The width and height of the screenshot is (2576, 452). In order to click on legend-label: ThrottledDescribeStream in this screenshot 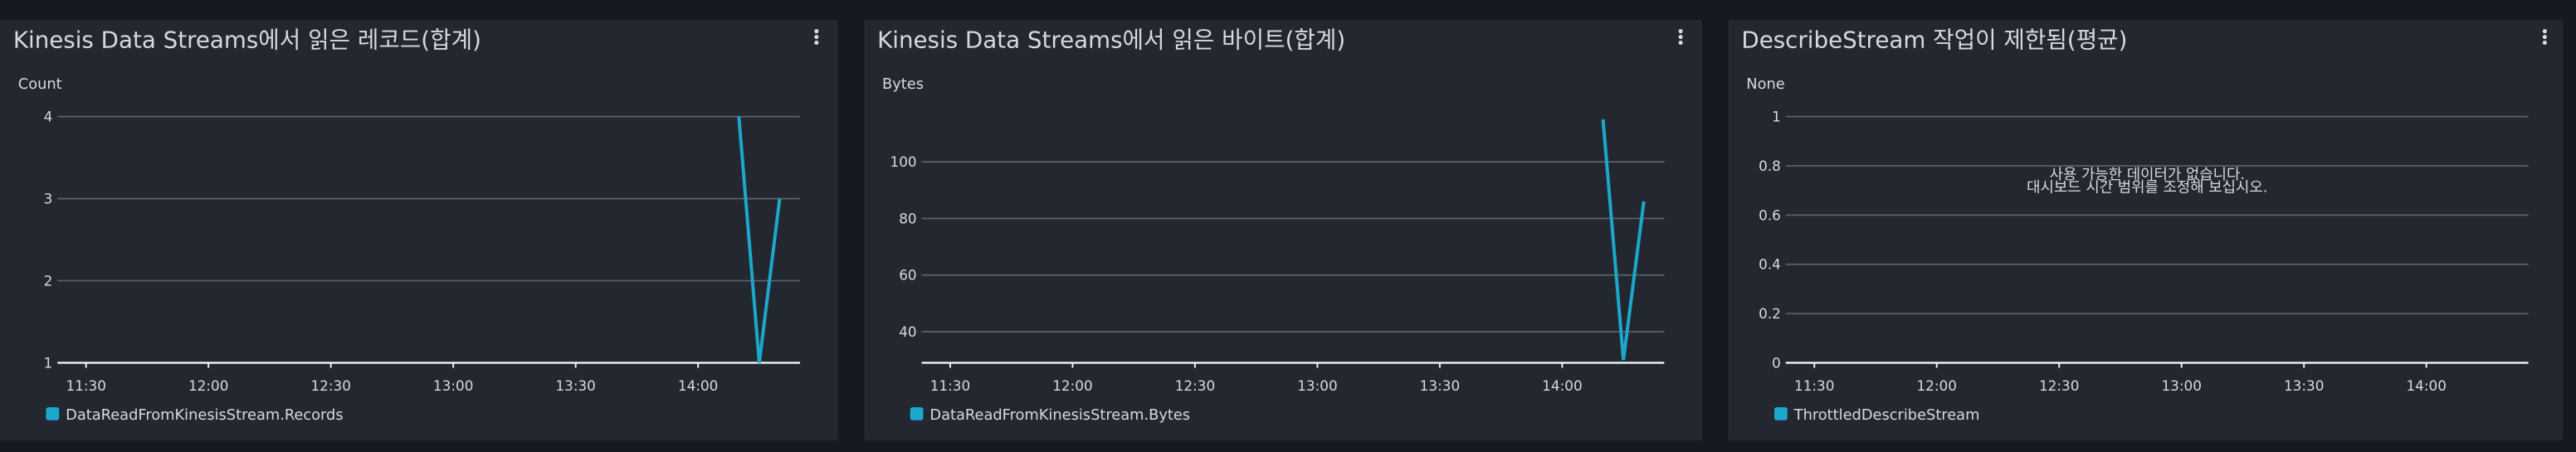, I will do `click(1887, 415)`.